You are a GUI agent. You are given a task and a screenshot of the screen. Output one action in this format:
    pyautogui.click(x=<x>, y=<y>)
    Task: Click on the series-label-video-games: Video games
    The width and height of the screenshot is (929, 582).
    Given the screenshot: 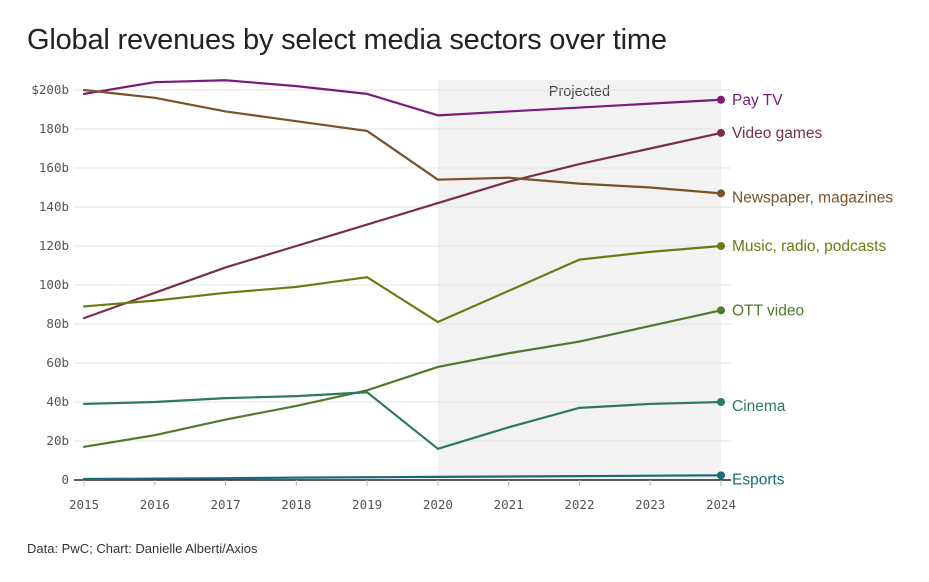 What is the action you would take?
    pyautogui.click(x=777, y=133)
    